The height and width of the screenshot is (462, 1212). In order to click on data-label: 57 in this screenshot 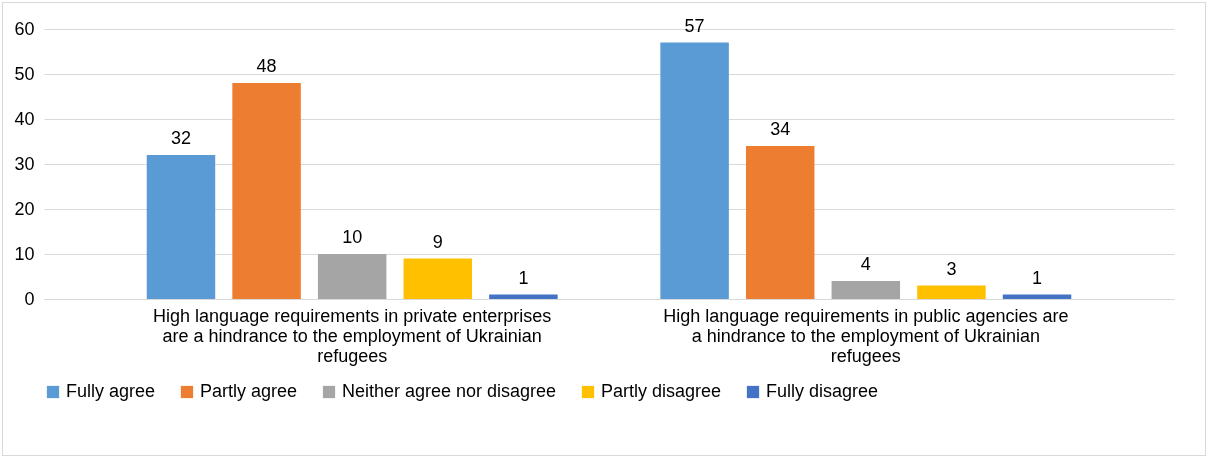, I will do `click(694, 25)`.